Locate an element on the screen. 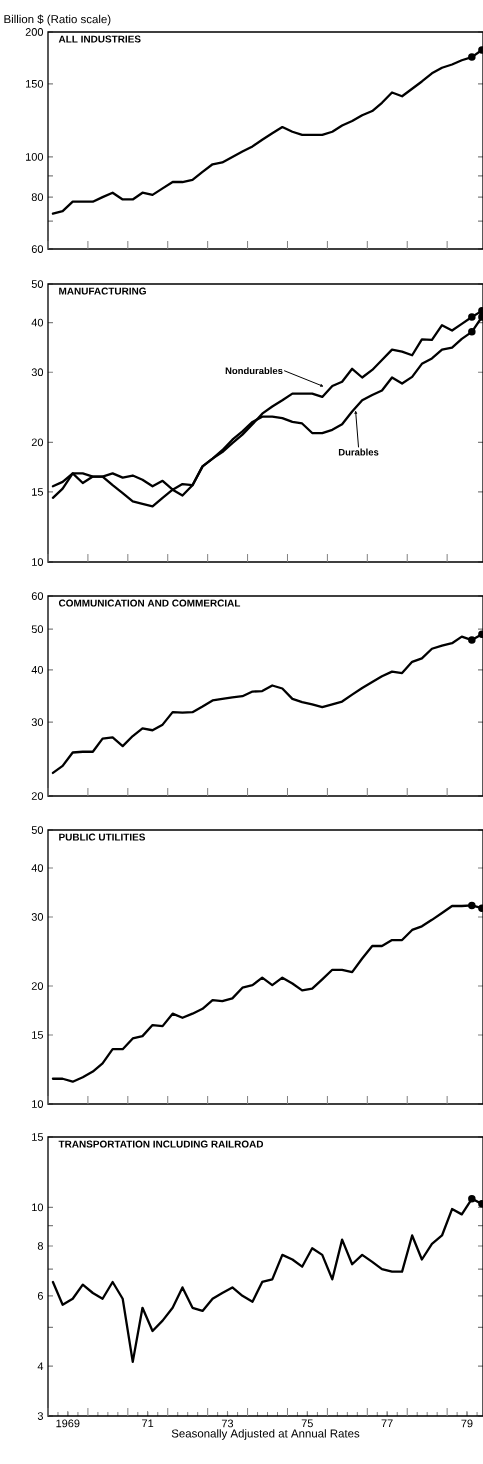  x-tick-label: 73 is located at coordinates (227, 1423).